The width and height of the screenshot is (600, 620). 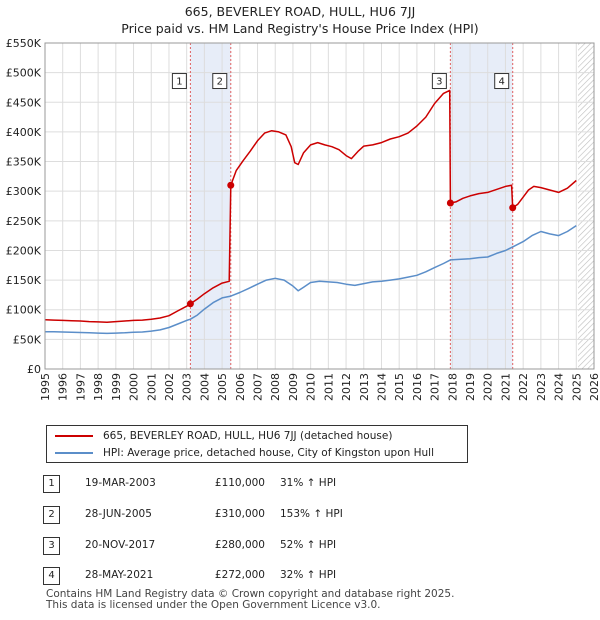 What do you see at coordinates (24, 280) in the screenshot?
I see `y-tick-label: £150K` at bounding box center [24, 280].